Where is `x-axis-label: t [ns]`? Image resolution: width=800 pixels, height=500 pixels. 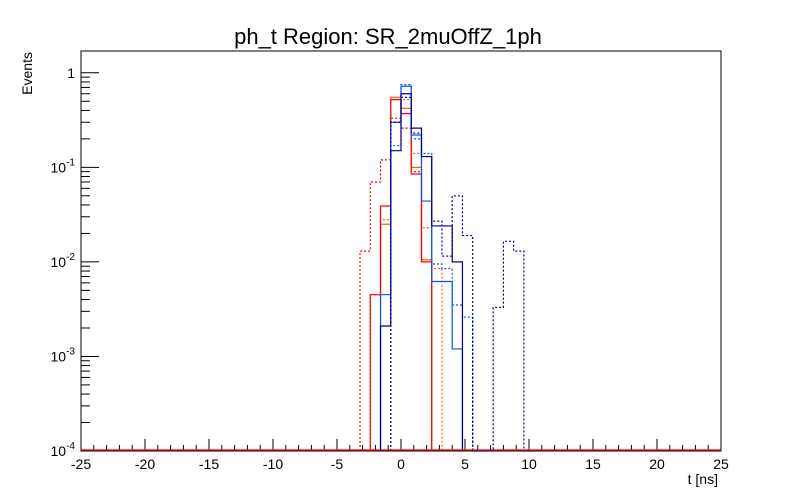 x-axis-label: t [ns] is located at coordinates (703, 479).